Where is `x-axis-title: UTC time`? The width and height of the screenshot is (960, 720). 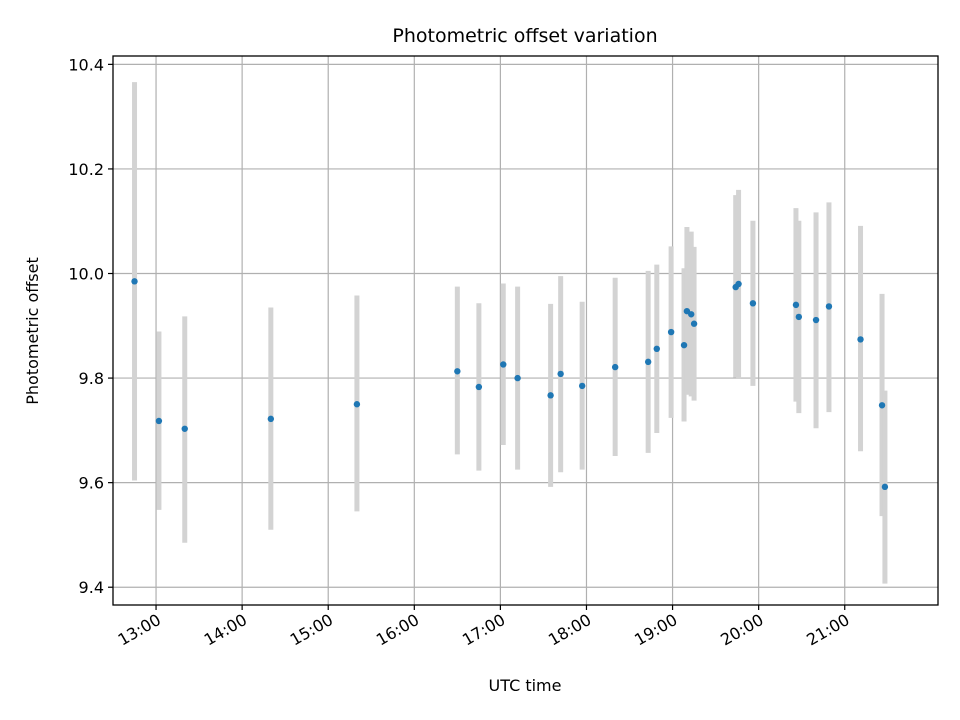 x-axis-title: UTC time is located at coordinates (525, 685).